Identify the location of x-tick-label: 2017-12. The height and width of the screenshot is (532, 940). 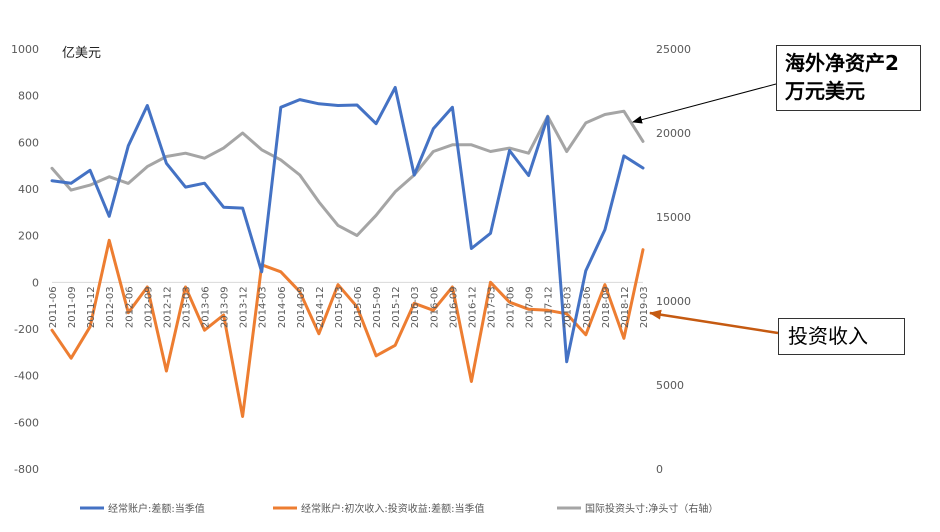
(549, 307).